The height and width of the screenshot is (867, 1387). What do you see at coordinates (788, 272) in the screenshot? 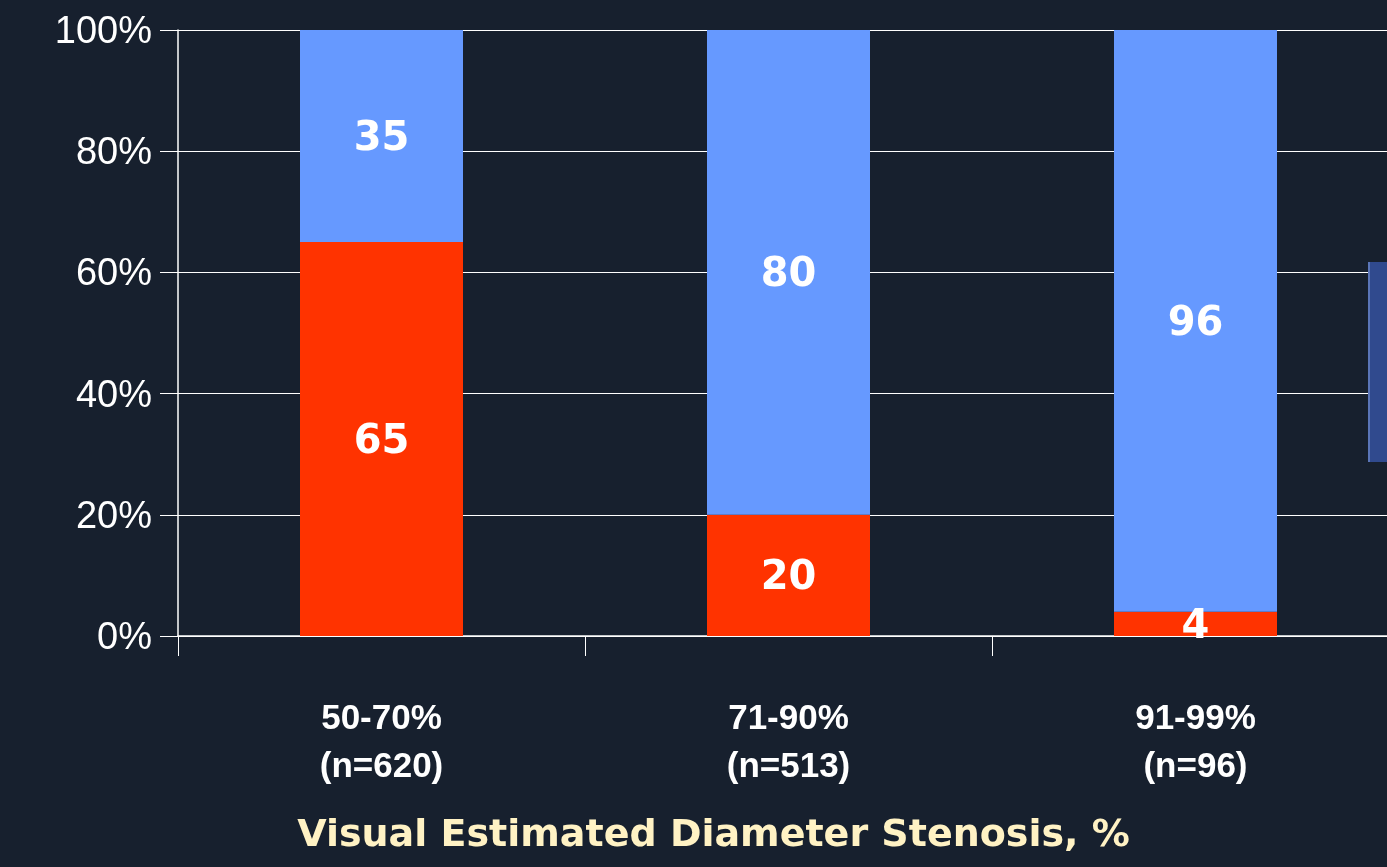
I see `data-label: 80` at bounding box center [788, 272].